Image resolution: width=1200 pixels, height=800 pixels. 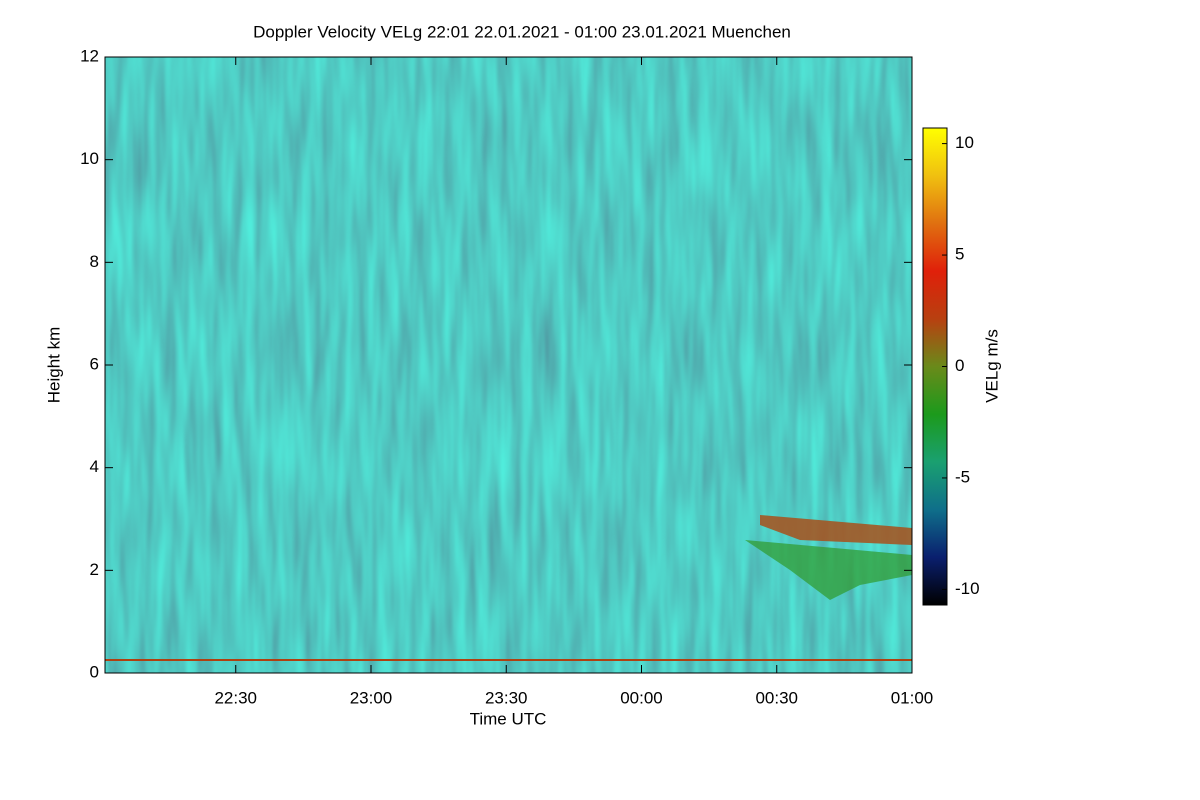 What do you see at coordinates (776, 697) in the screenshot?
I see `x-tick-label: 00:30` at bounding box center [776, 697].